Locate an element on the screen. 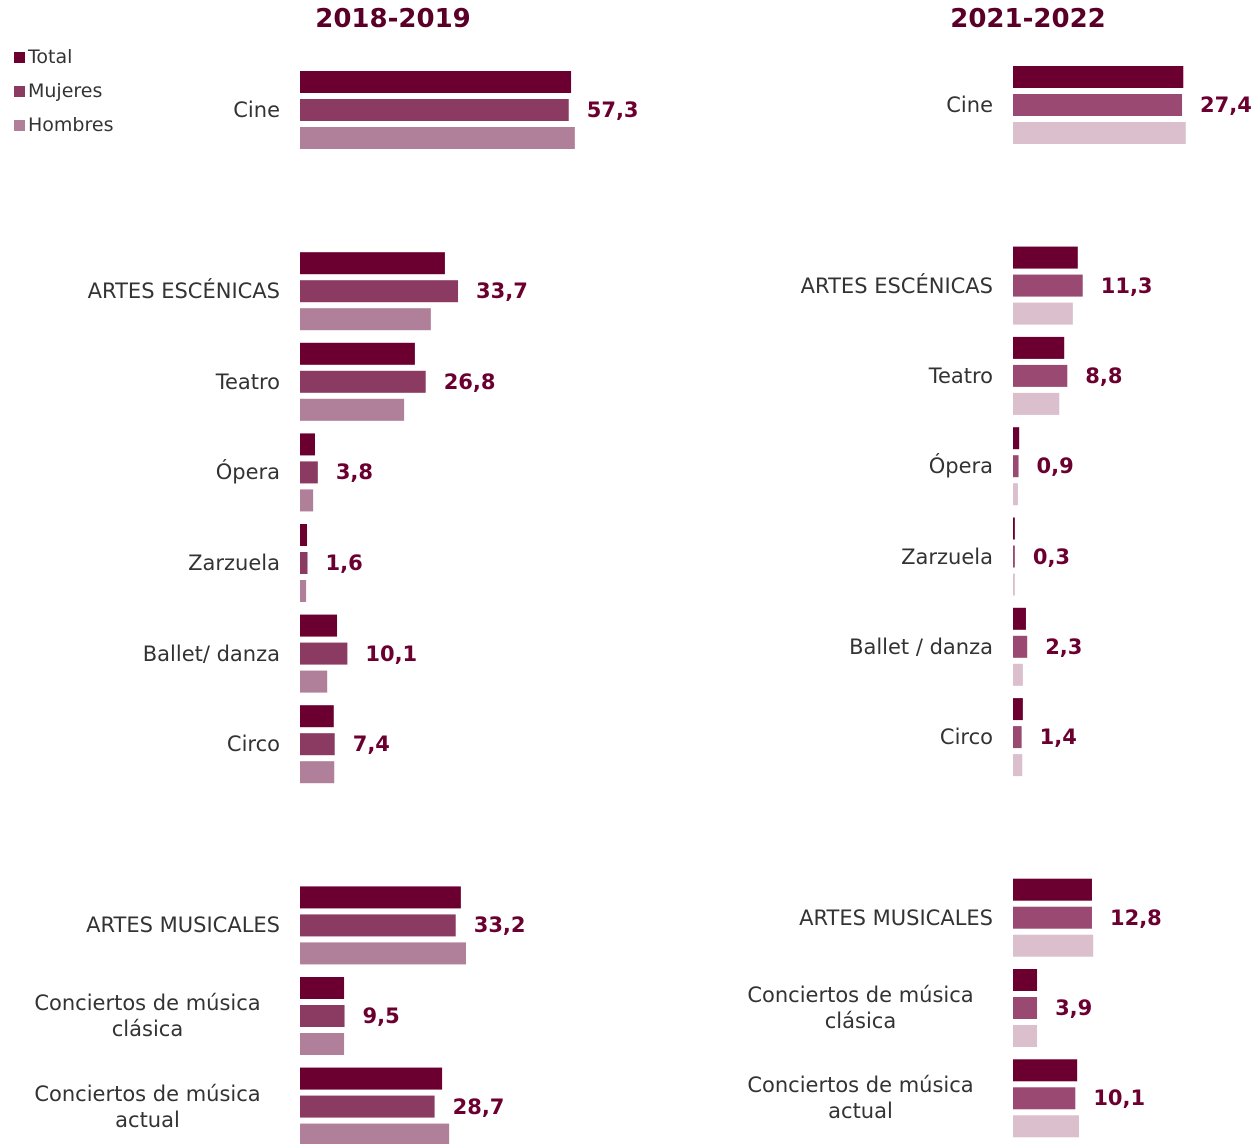  value-label: 2,3 is located at coordinates (1064, 646).